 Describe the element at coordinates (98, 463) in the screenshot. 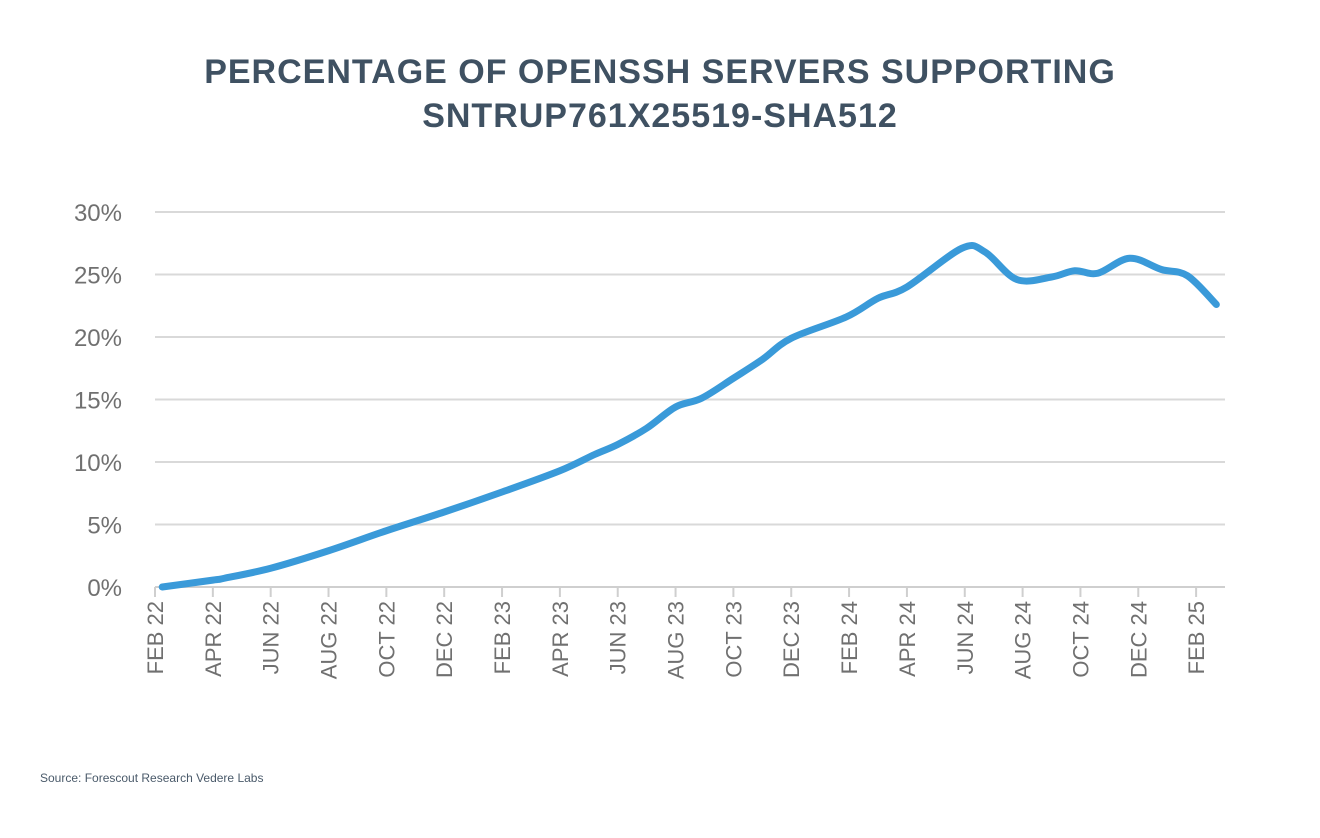

I see `y-tick-label: 10%` at that location.